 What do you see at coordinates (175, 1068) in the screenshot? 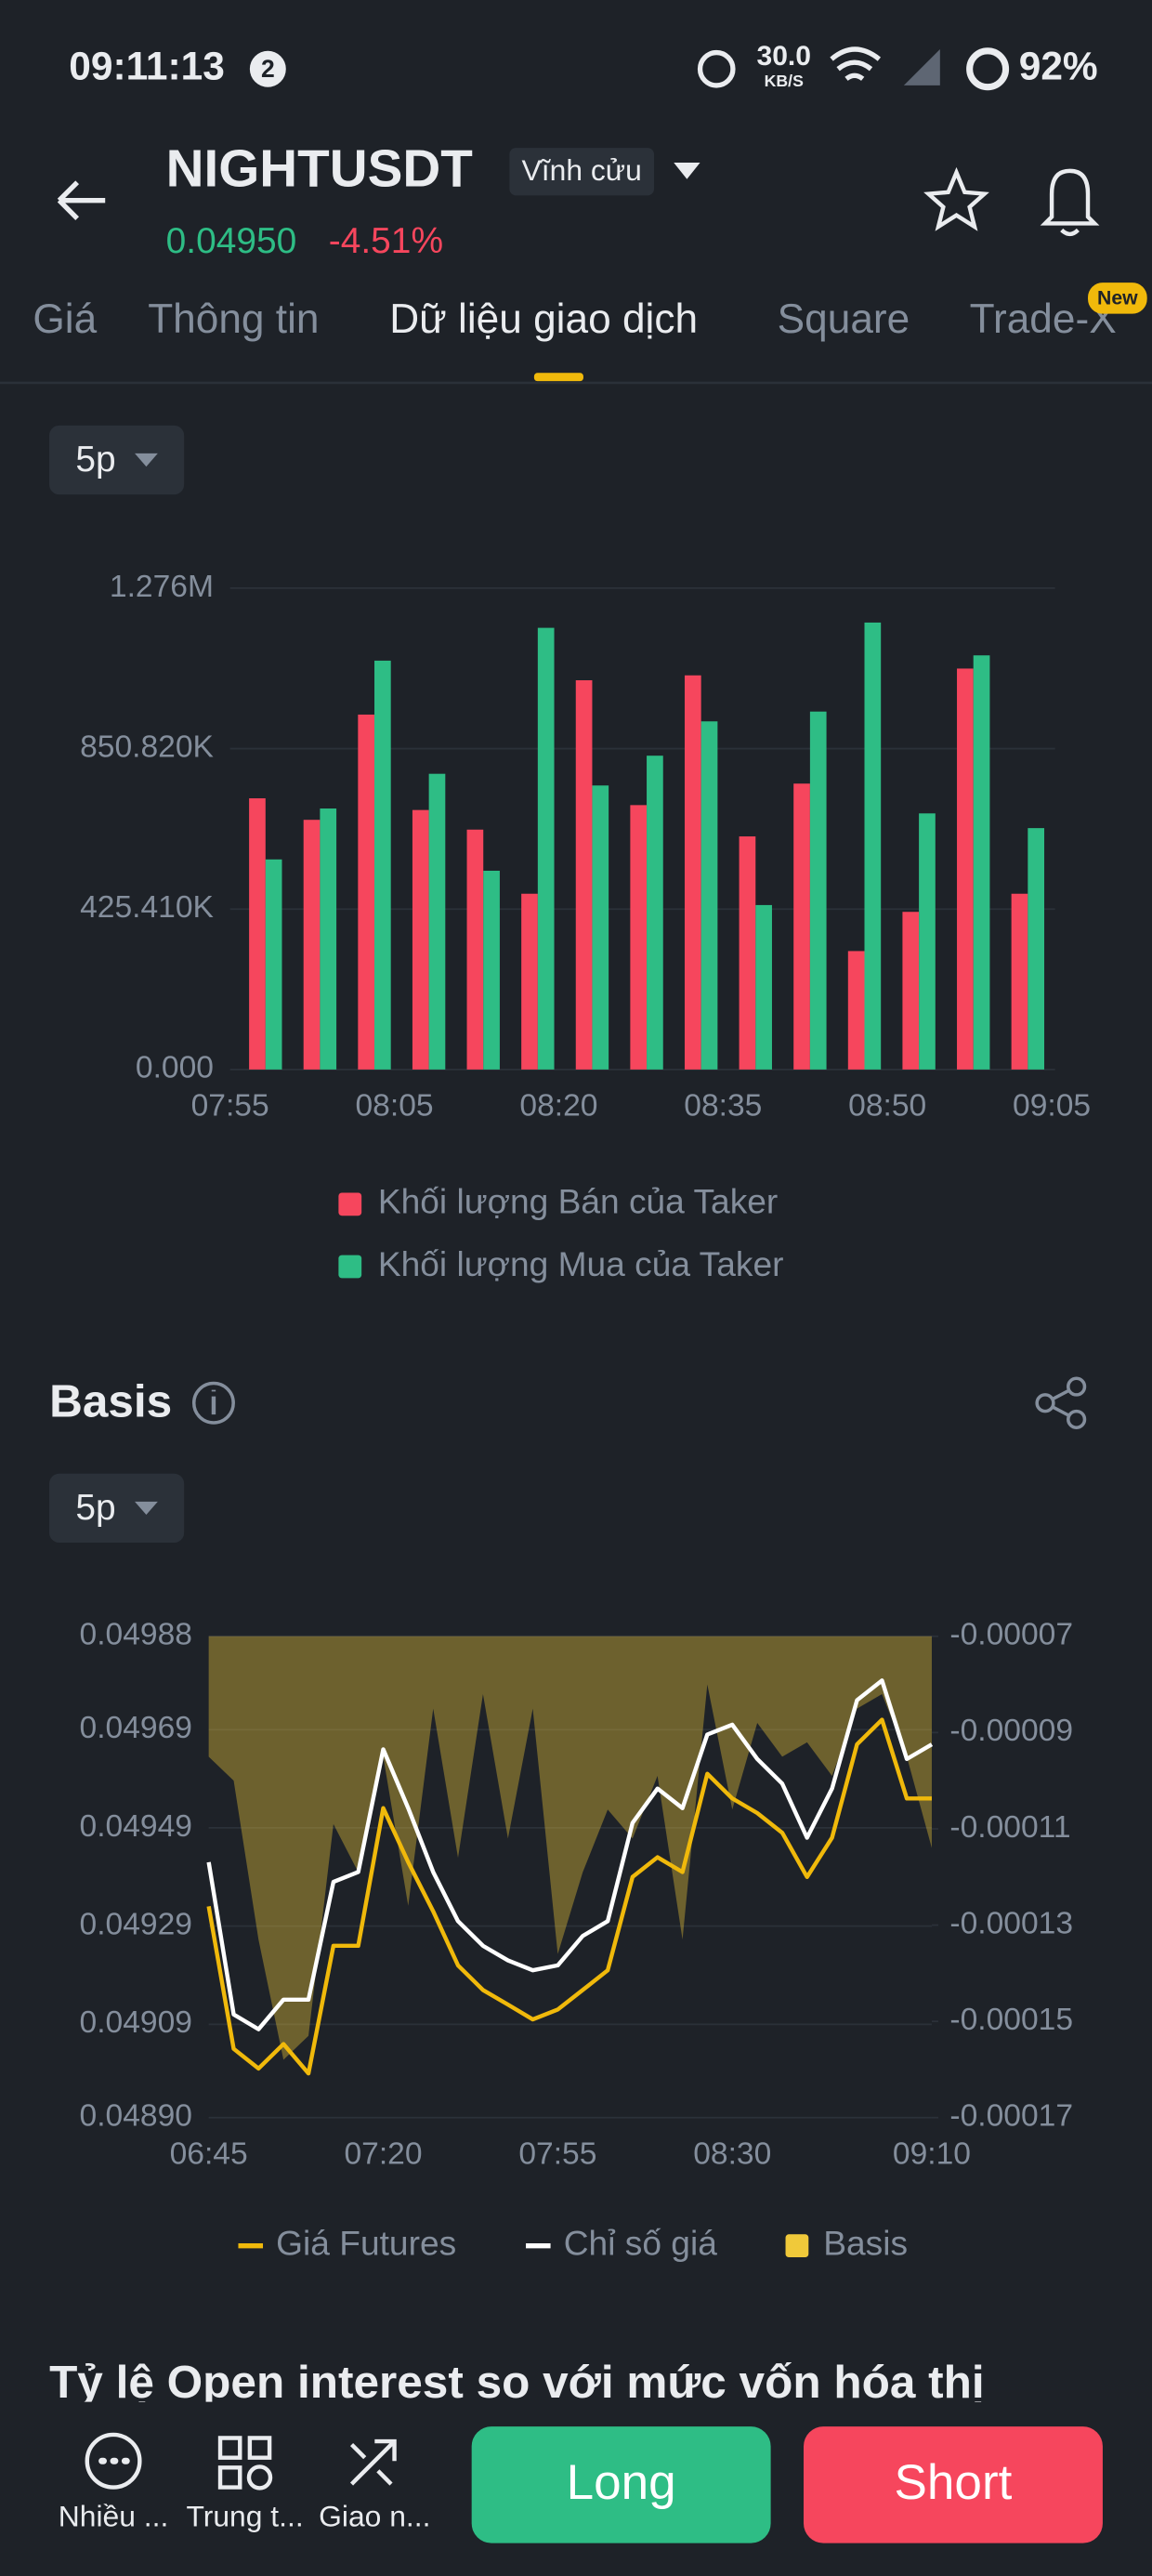
I see `y-tick-label: 0.000` at bounding box center [175, 1068].